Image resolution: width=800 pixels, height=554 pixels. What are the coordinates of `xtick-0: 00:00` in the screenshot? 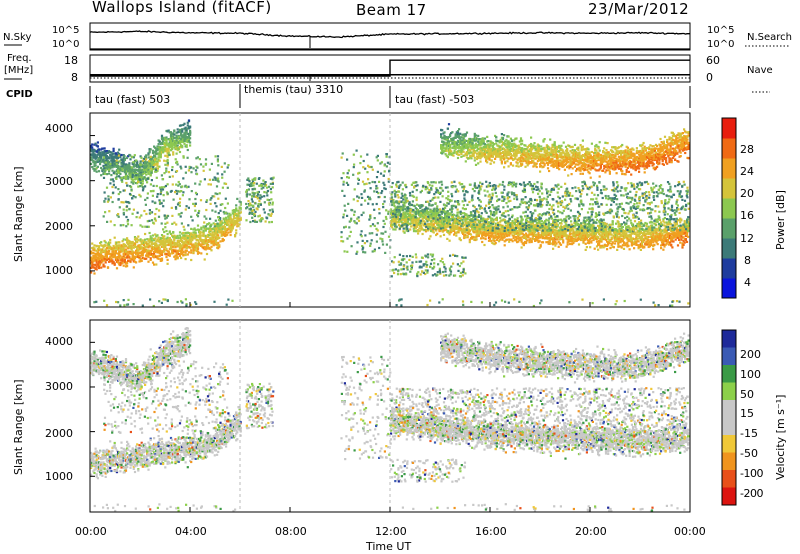 It's located at (91, 531).